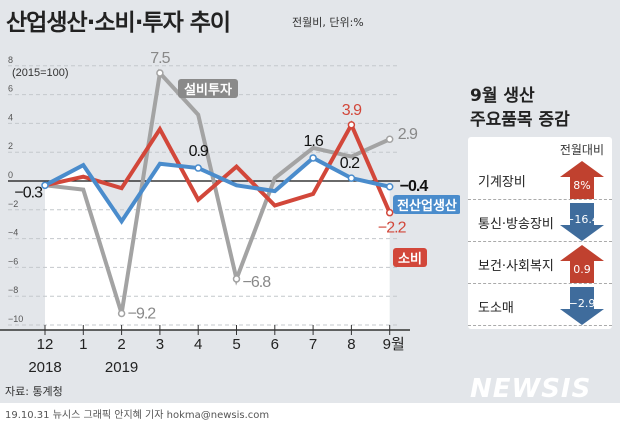 The height and width of the screenshot is (422, 620). What do you see at coordinates (10, 60) in the screenshot?
I see `y-tick-label: 8` at bounding box center [10, 60].